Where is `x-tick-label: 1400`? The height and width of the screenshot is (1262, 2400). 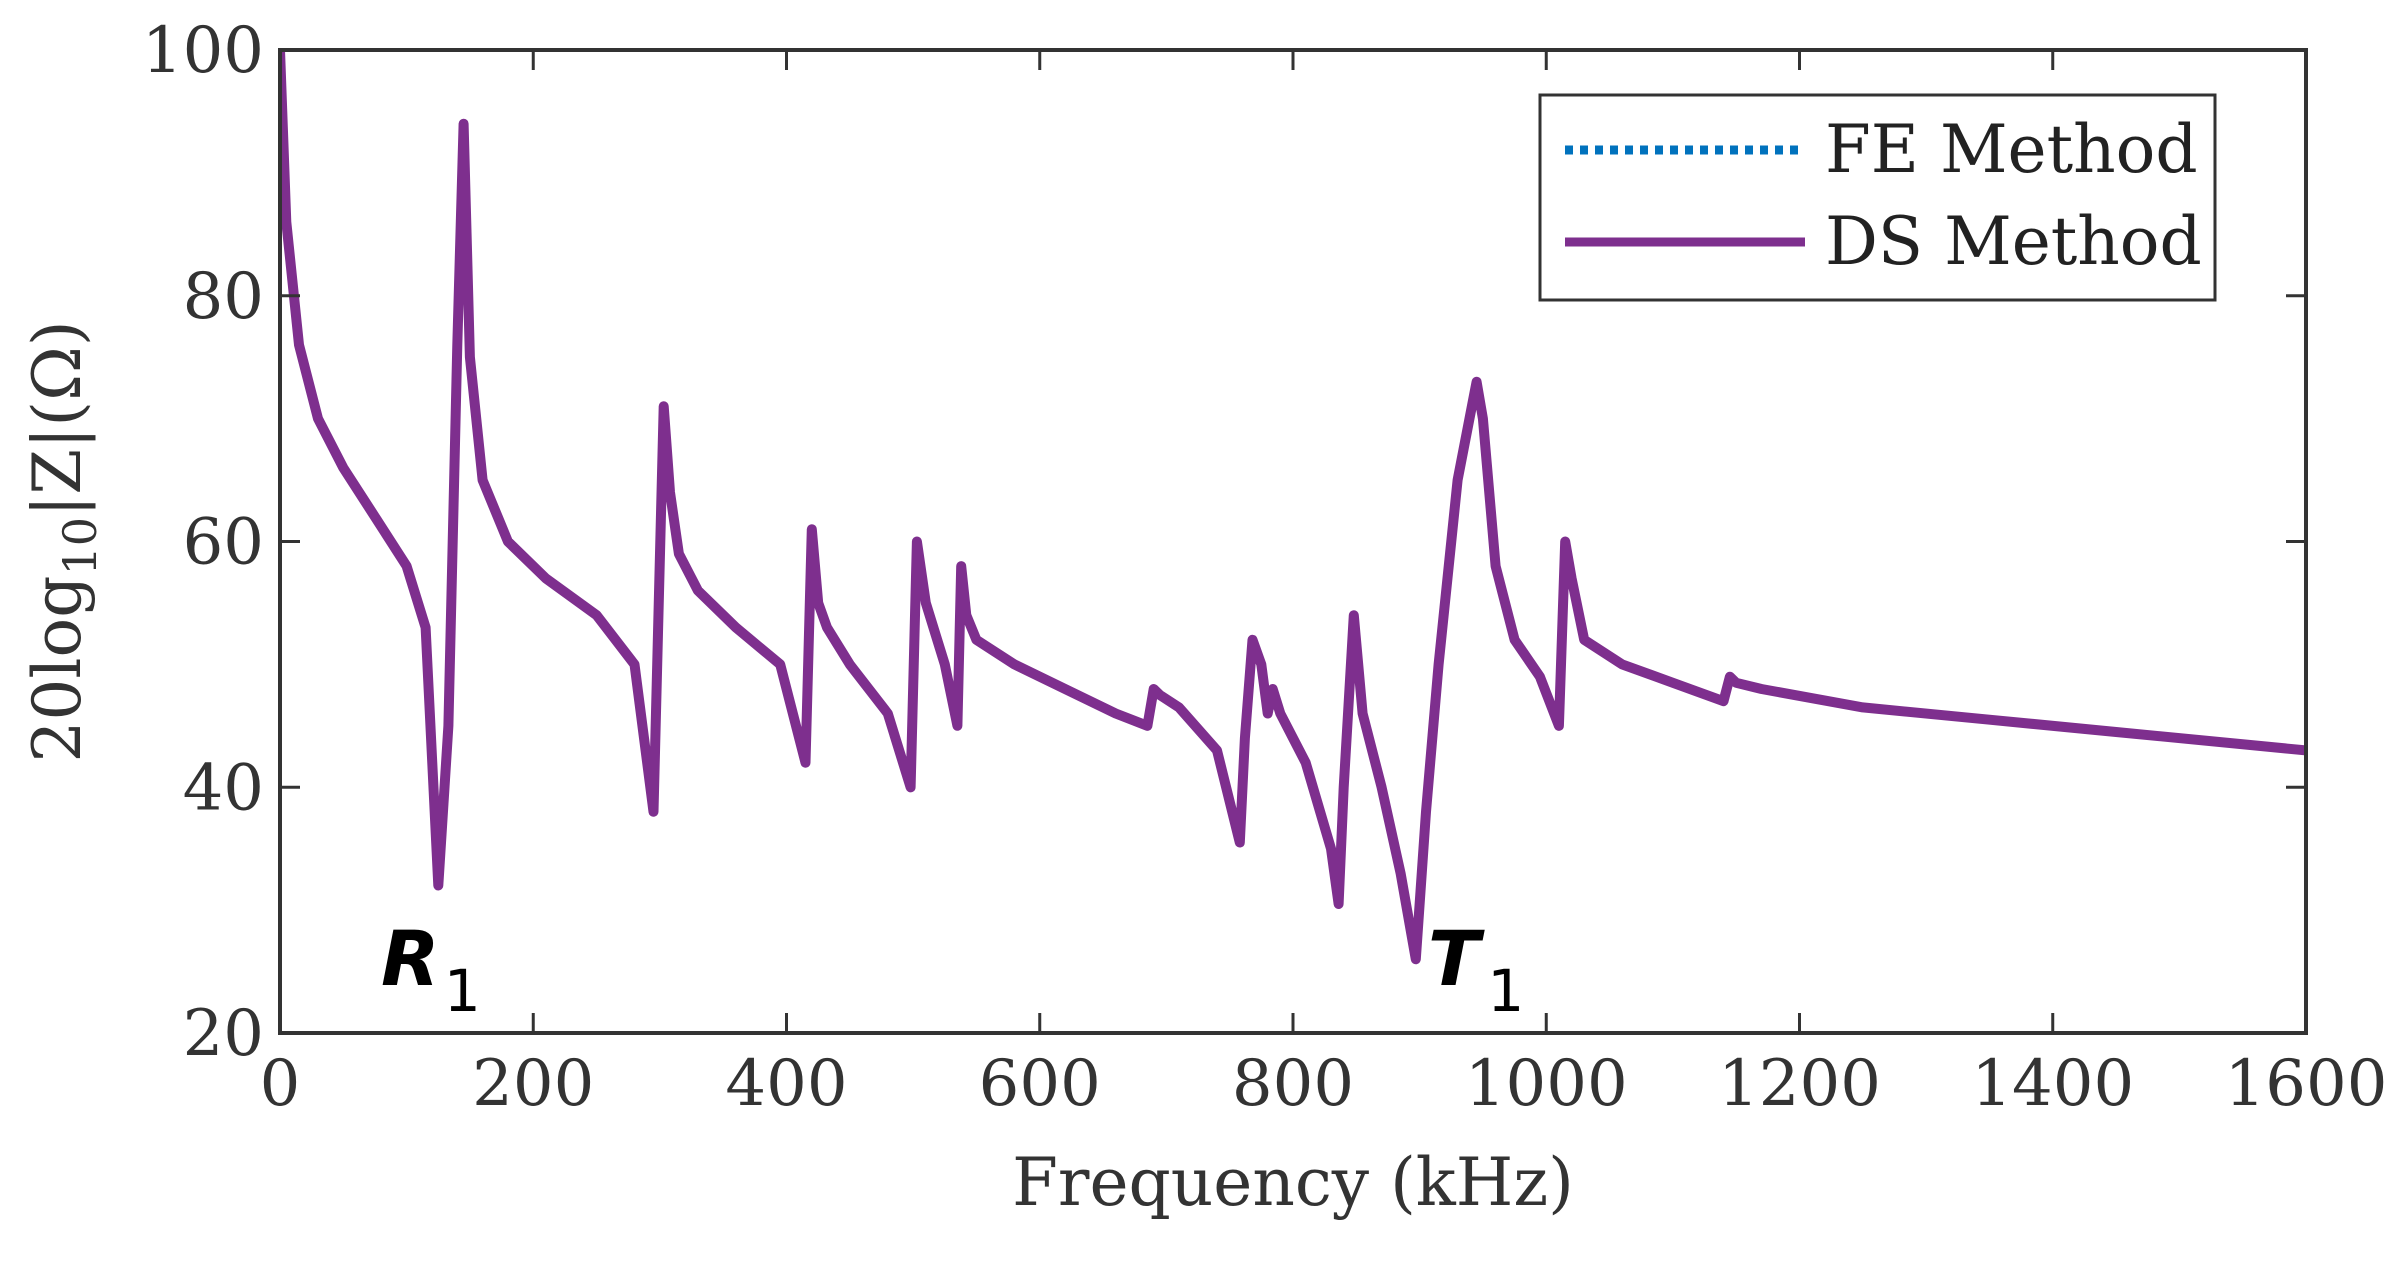 x-tick-label: 1400 is located at coordinates (2052, 1084).